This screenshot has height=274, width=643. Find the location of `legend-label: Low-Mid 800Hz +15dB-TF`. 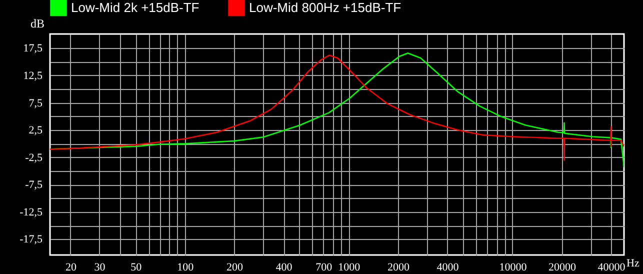

legend-label: Low-Mid 800Hz +15dB-TF is located at coordinates (325, 7).